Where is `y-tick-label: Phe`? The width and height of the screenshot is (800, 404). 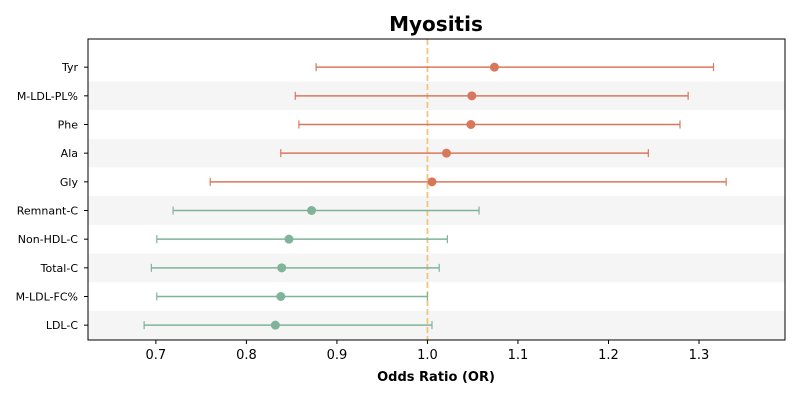
y-tick-label: Phe is located at coordinates (68, 125).